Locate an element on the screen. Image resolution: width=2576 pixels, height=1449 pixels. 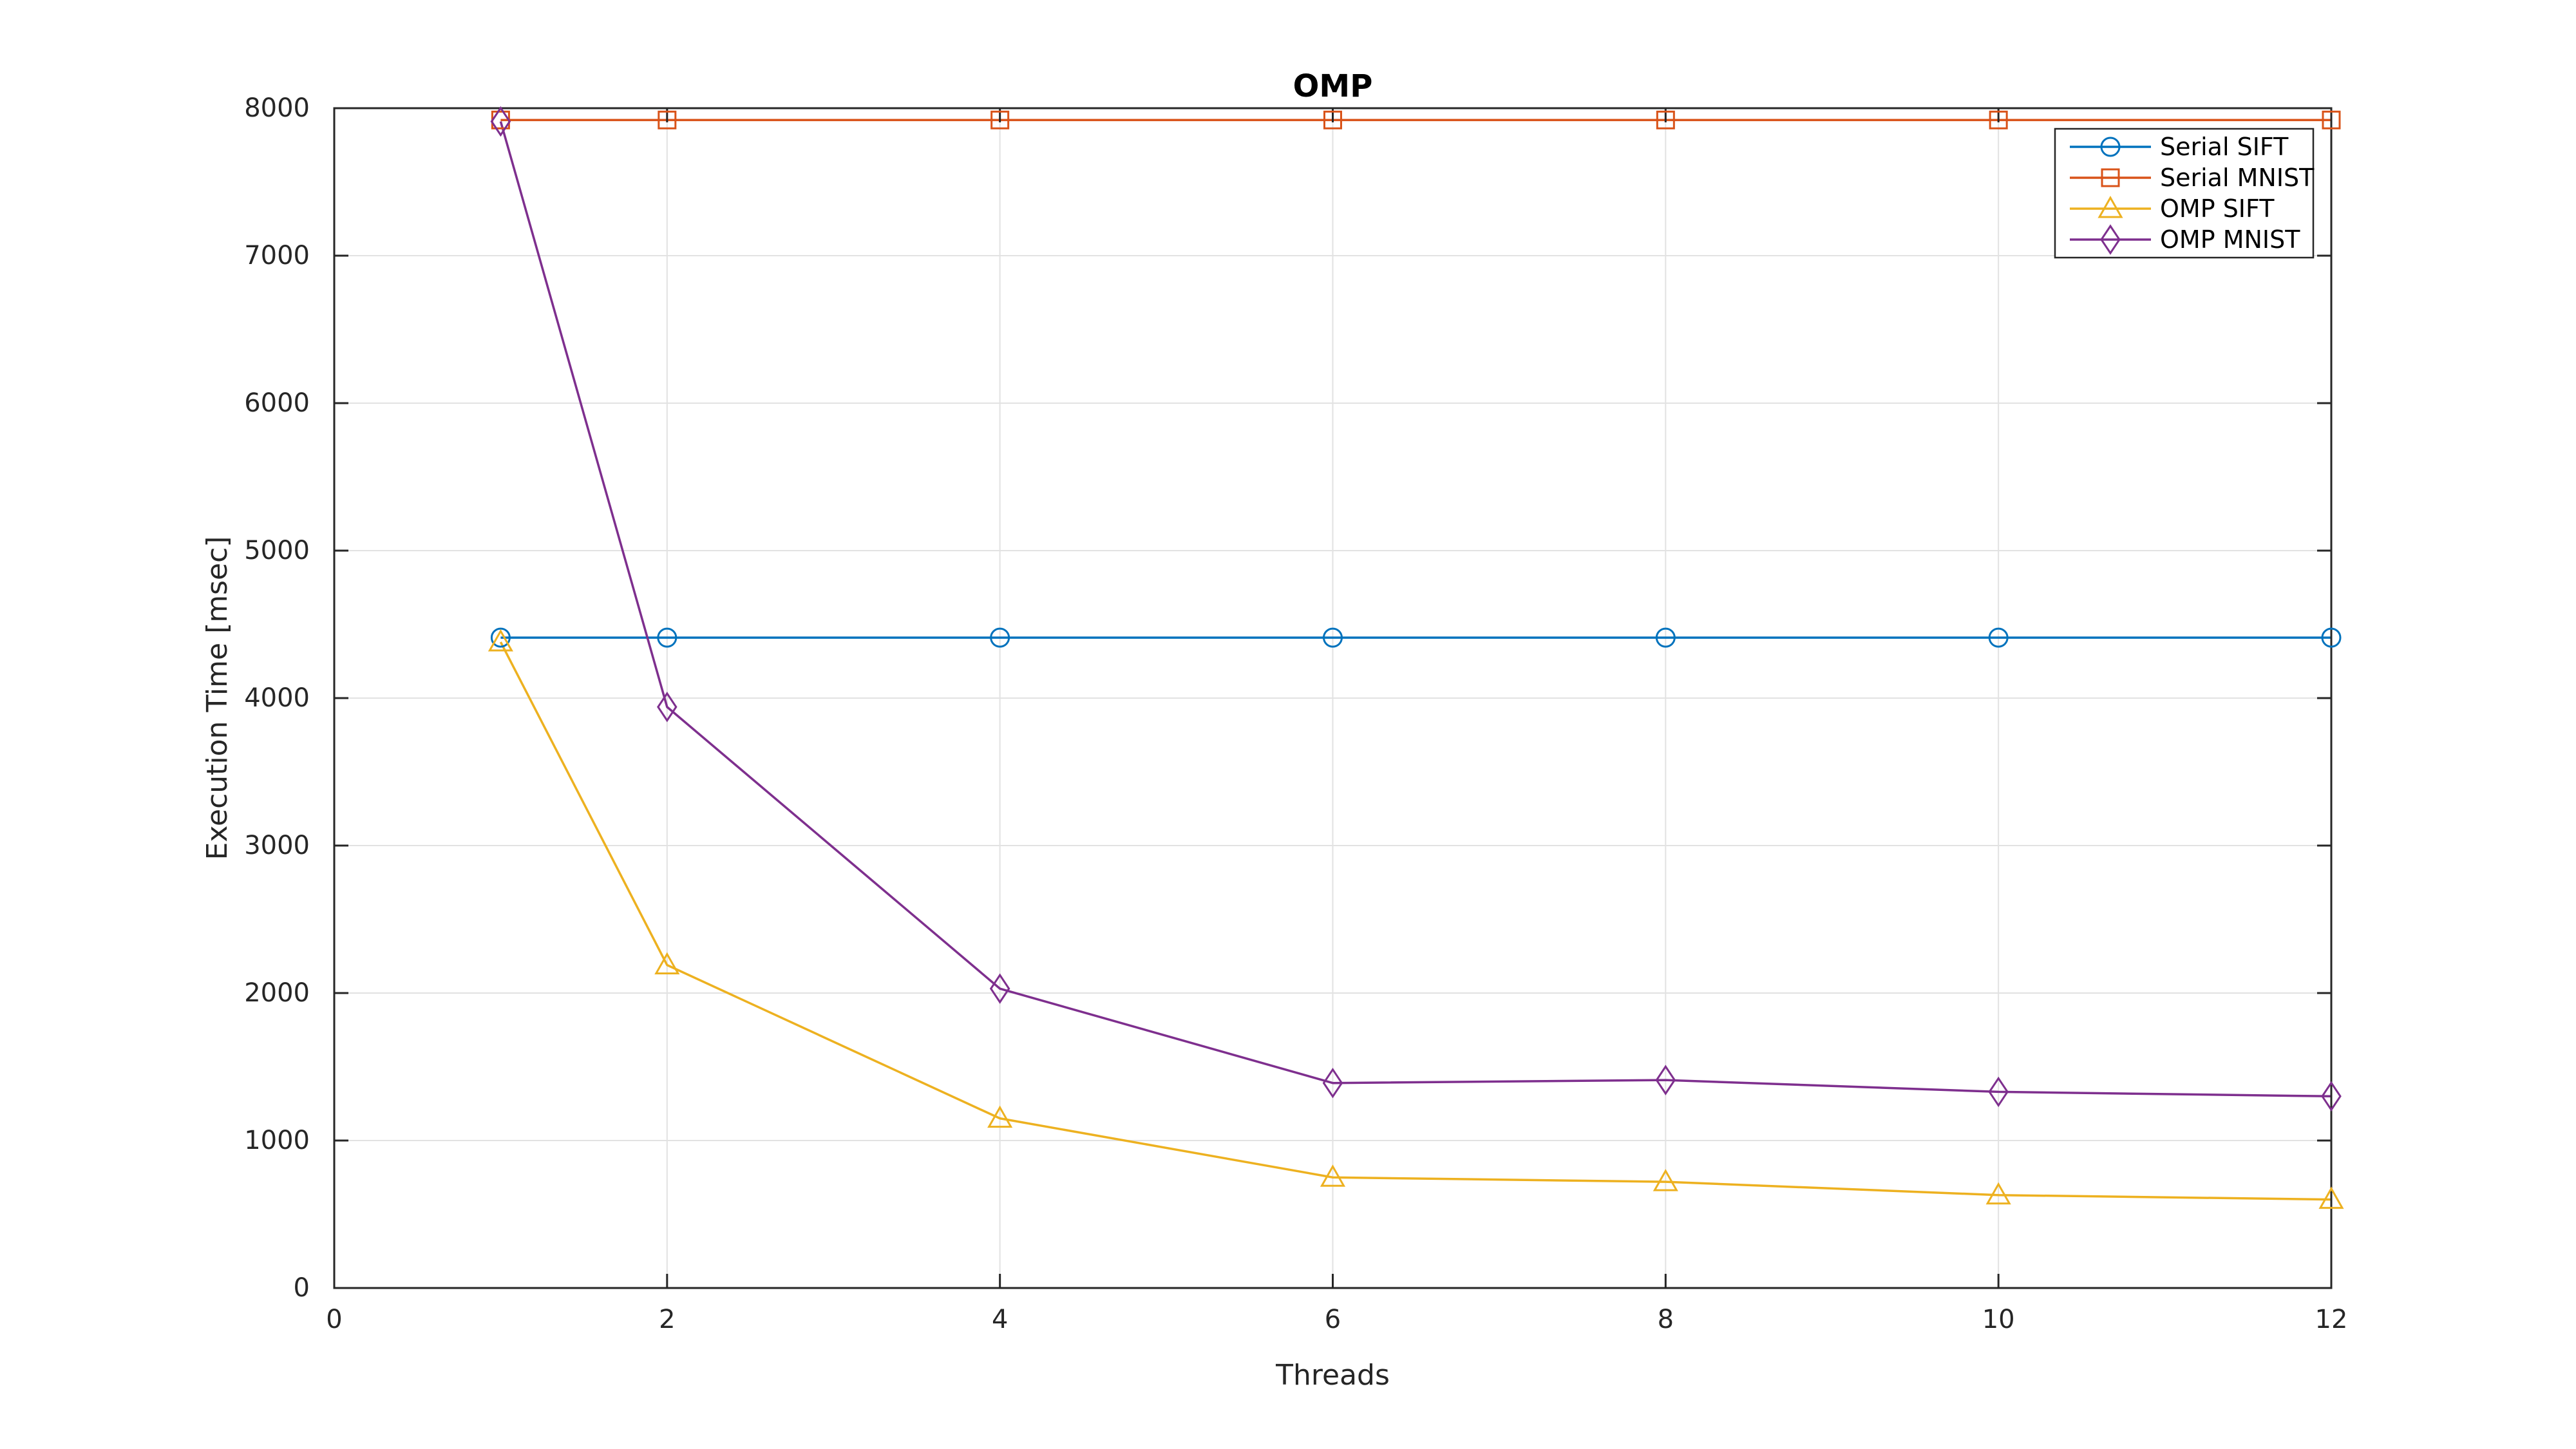
y-axis-label: Execution Time [msec] is located at coordinates (217, 698).